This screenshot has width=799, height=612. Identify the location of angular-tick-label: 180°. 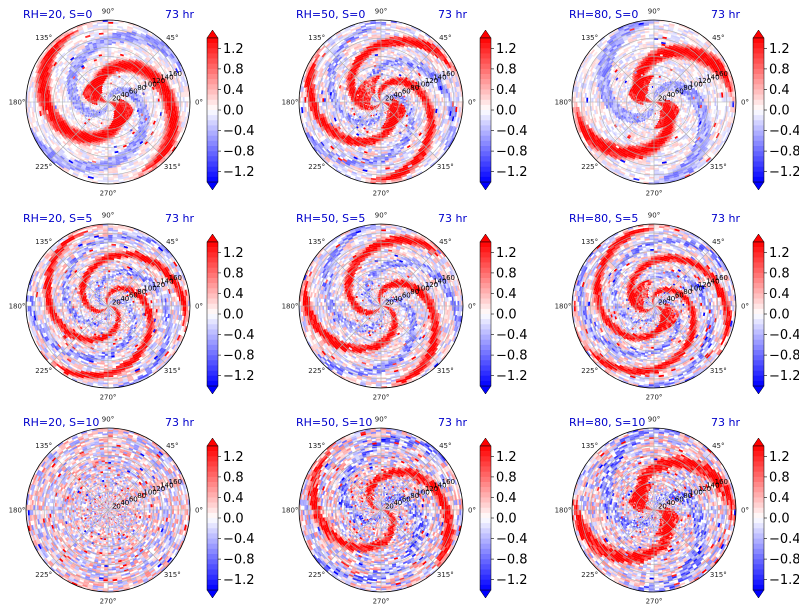
(290, 307).